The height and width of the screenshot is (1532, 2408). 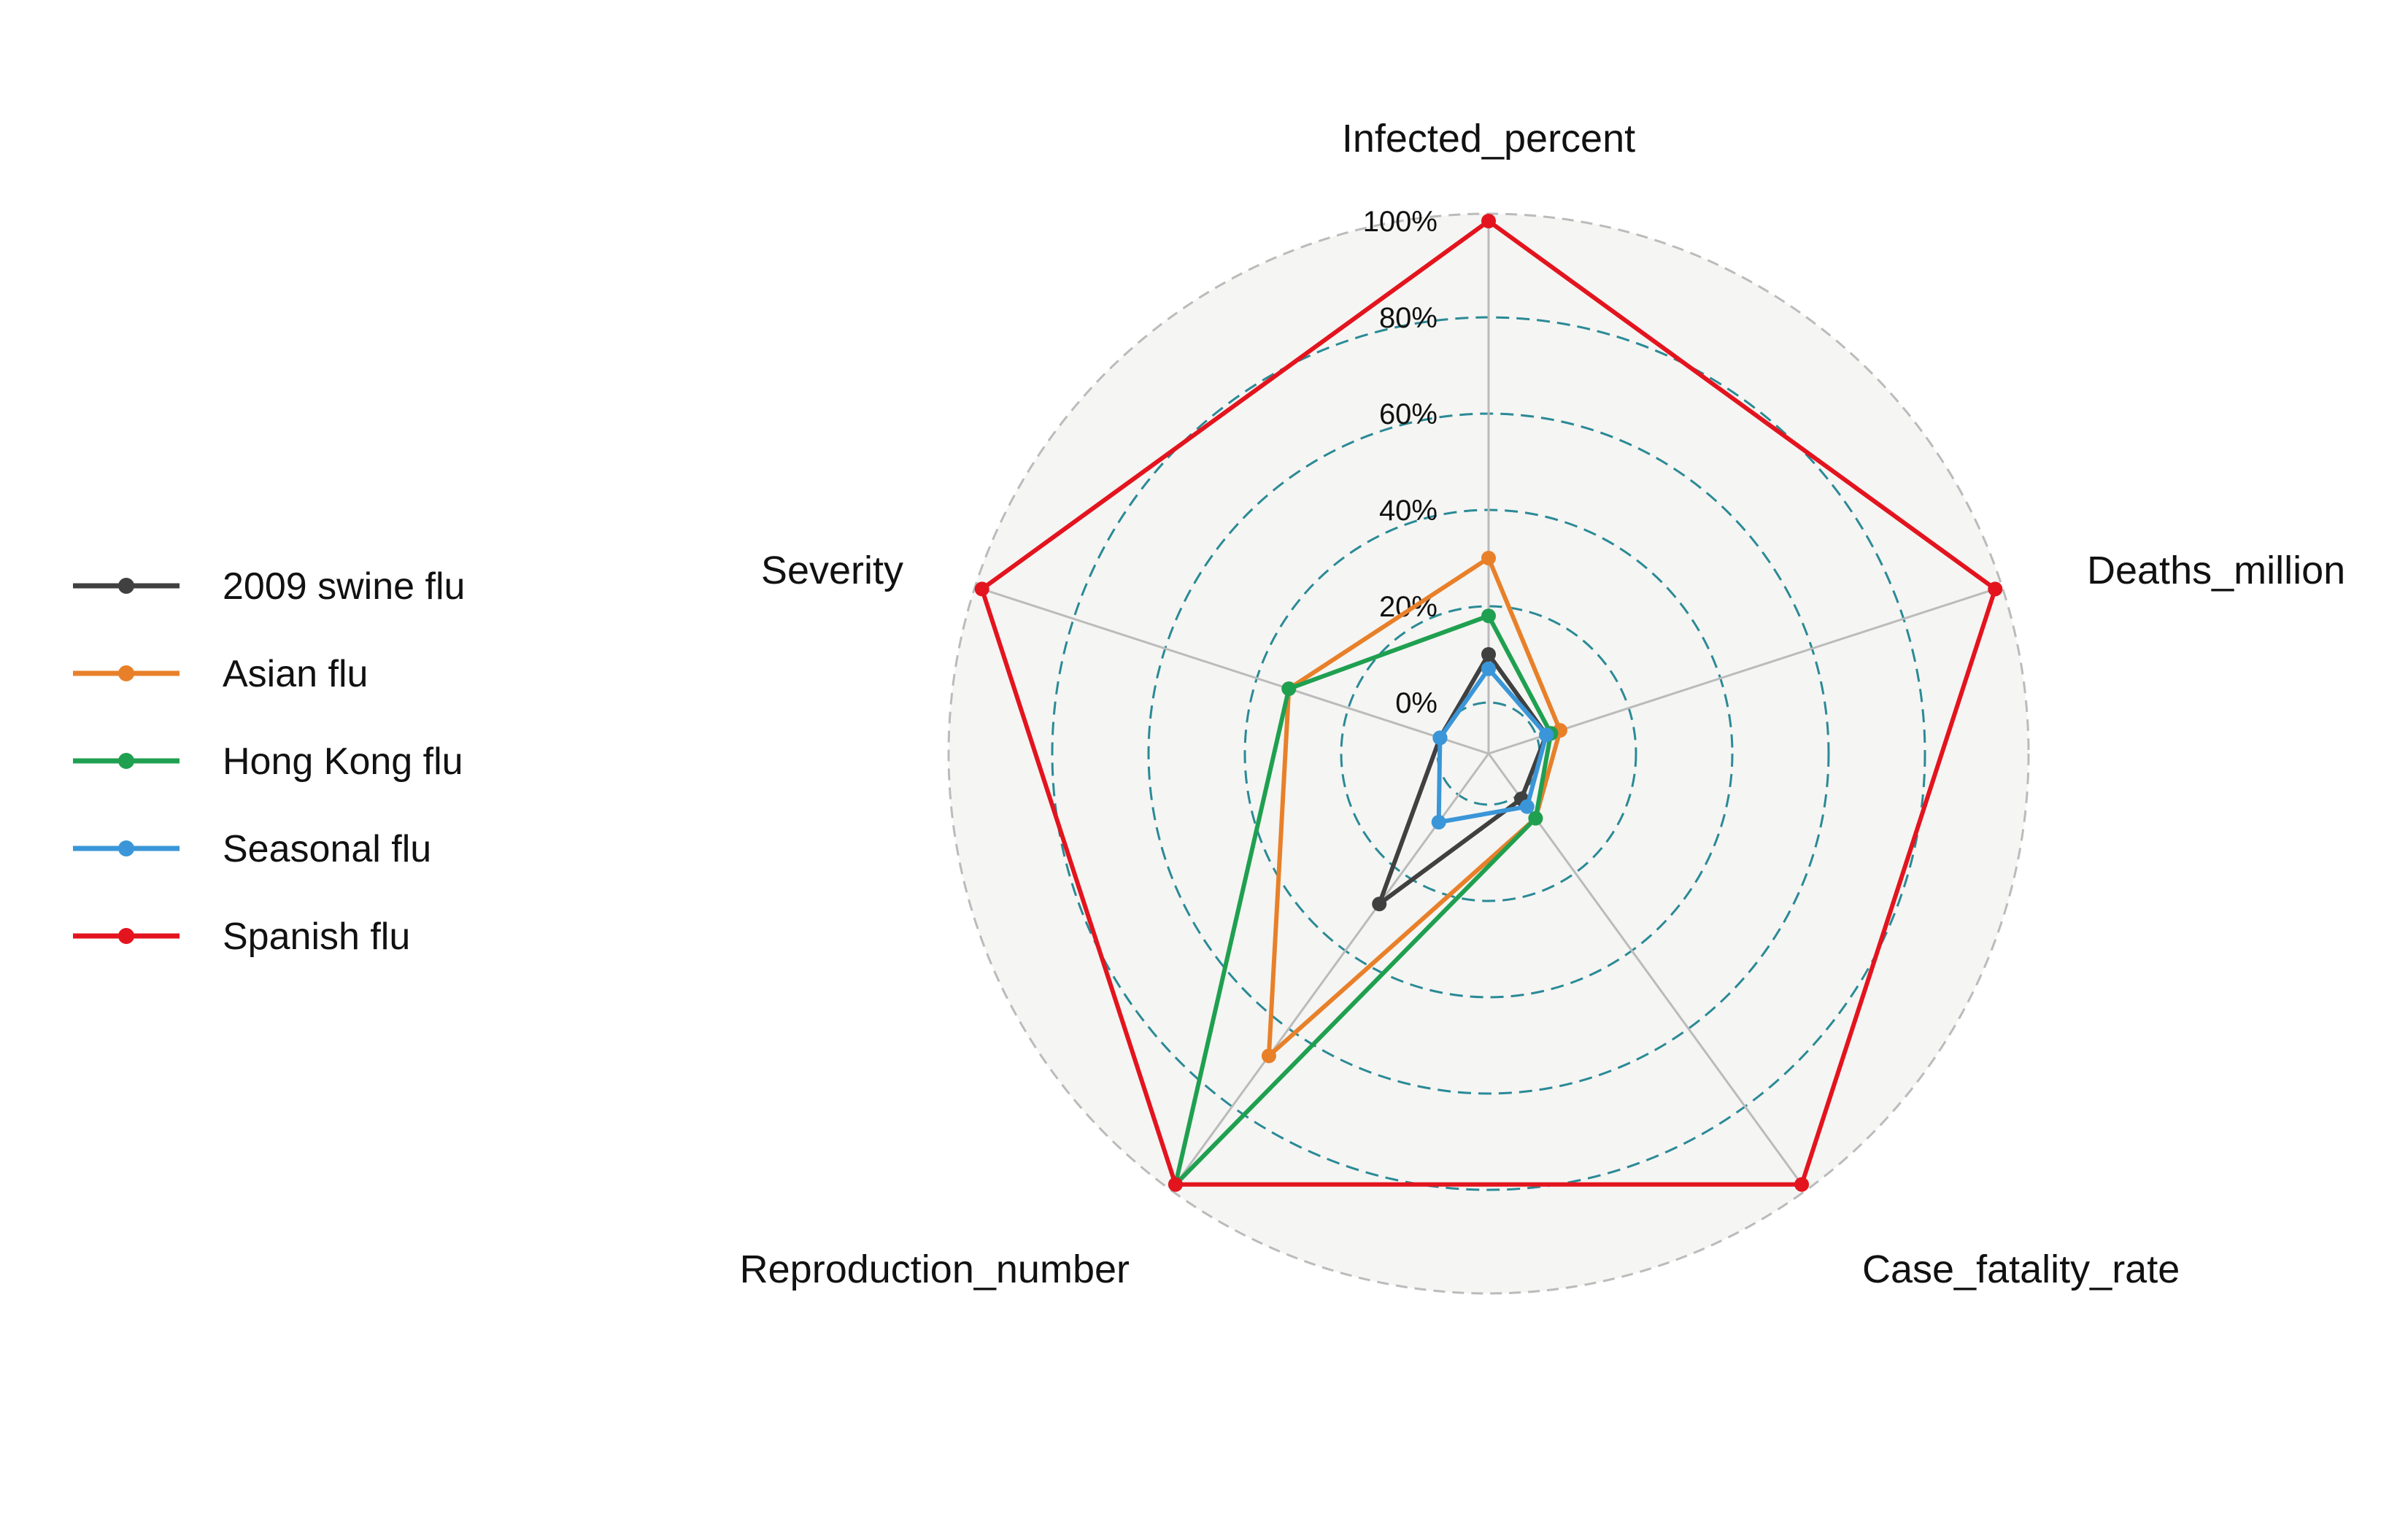 What do you see at coordinates (2021, 1269) in the screenshot?
I see `axis-label-case-fatality-rate: Case_fatality_rate` at bounding box center [2021, 1269].